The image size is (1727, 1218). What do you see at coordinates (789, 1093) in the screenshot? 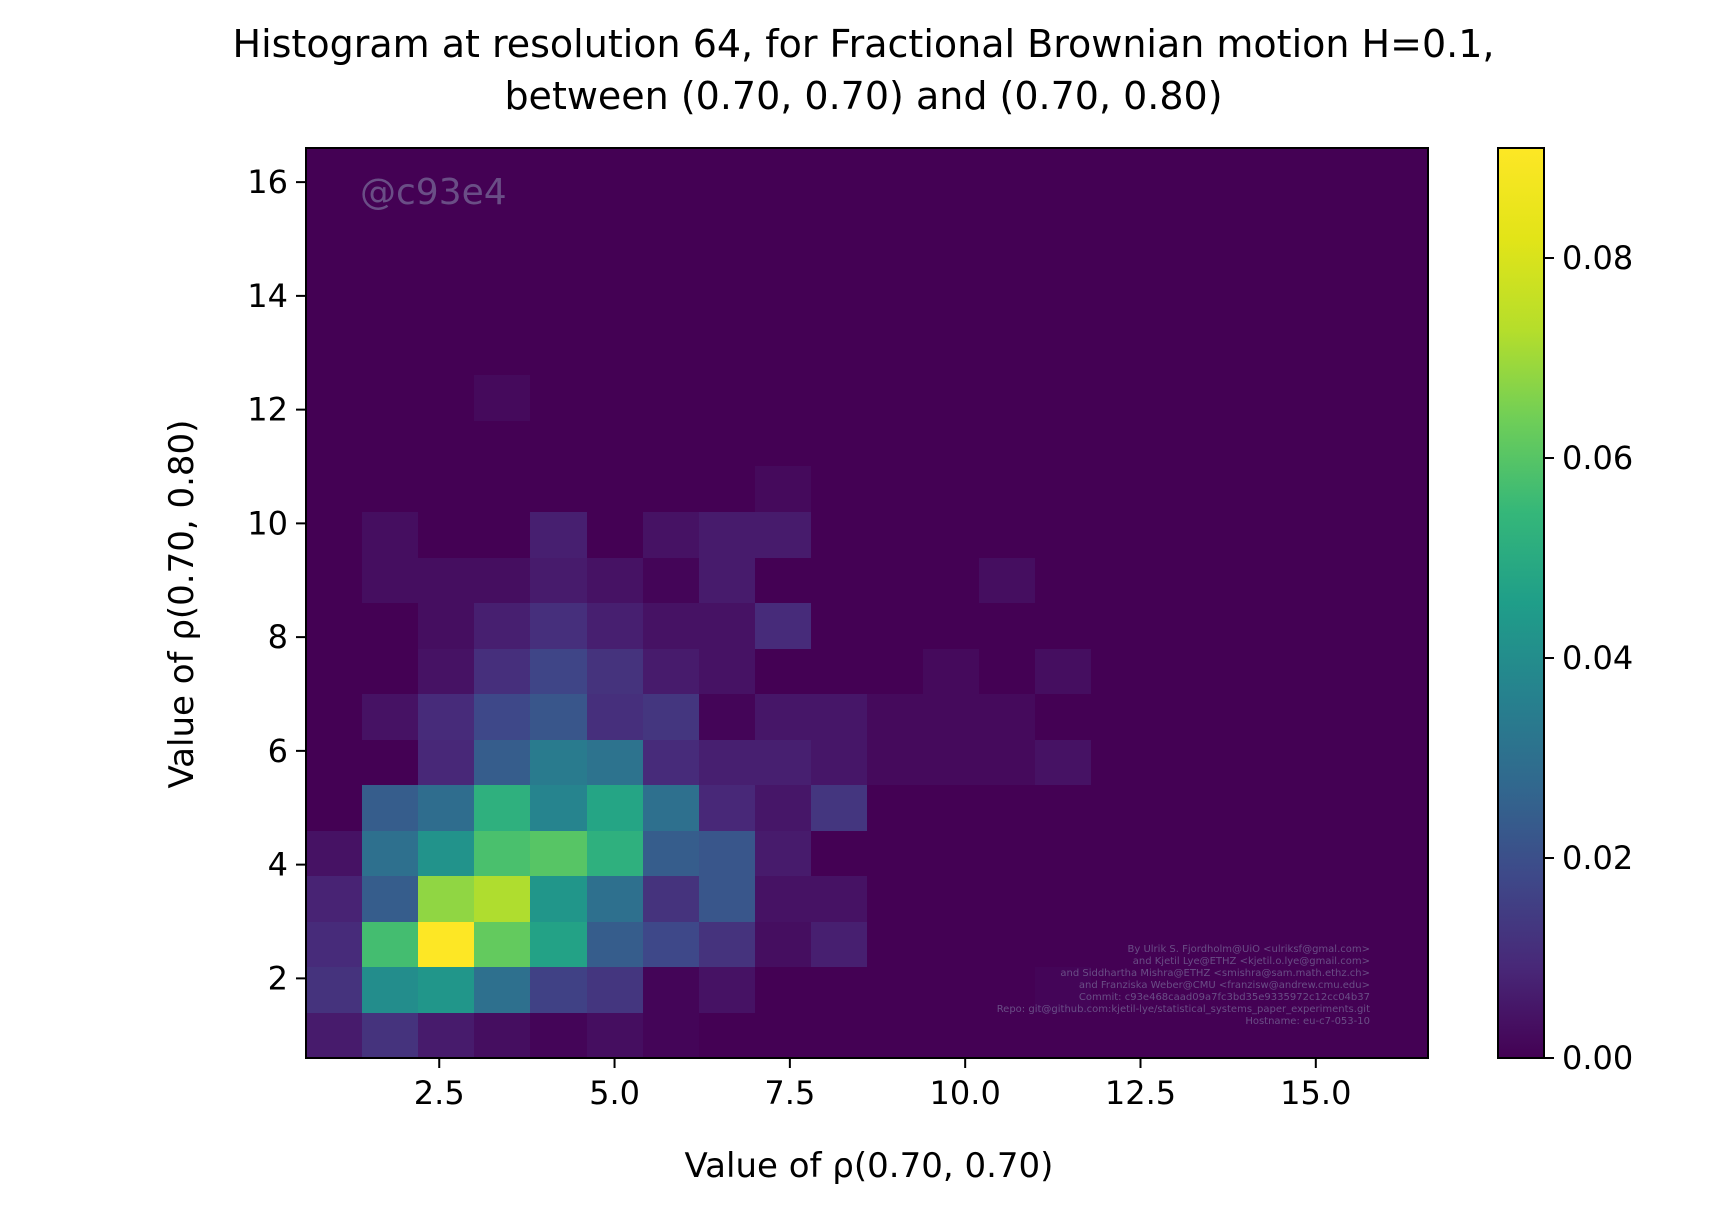
I see `x-tick-label: 7.5` at bounding box center [789, 1093].